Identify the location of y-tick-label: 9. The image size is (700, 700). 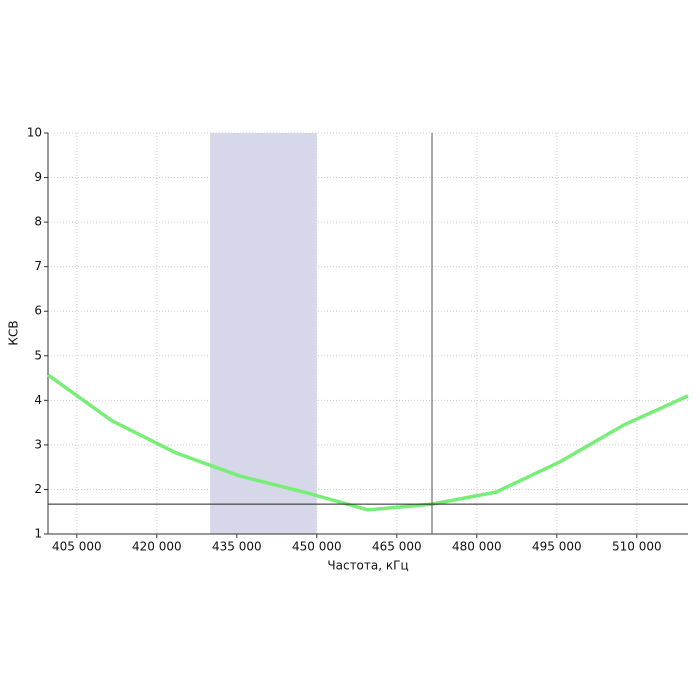
(38, 177).